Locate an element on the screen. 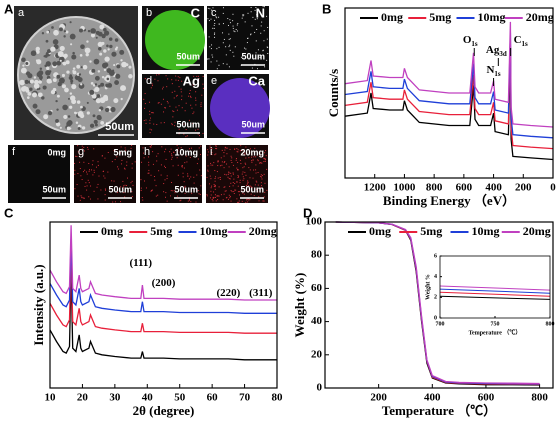  tile-label: N is located at coordinates (260, 12).